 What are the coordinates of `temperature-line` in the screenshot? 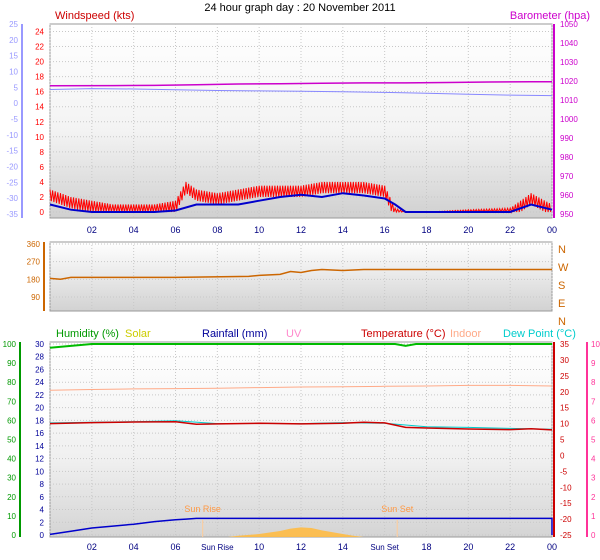 It's located at (301, 425).